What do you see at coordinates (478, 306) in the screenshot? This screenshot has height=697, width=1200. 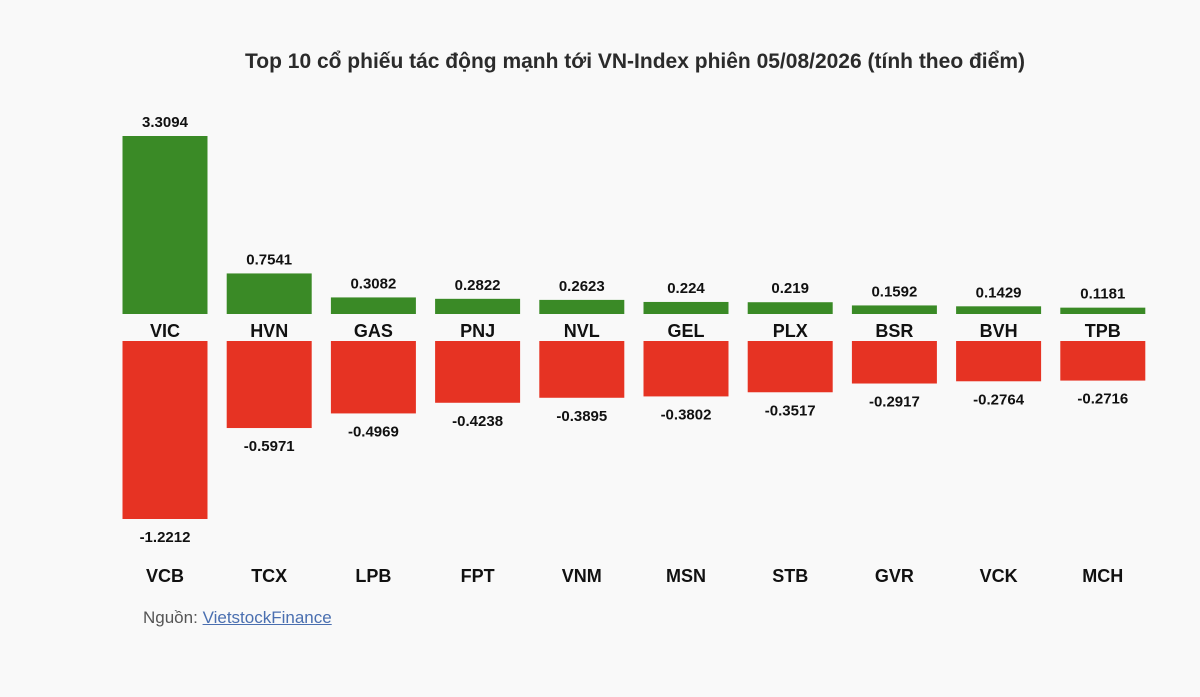 I see `bar-positive-pnj` at bounding box center [478, 306].